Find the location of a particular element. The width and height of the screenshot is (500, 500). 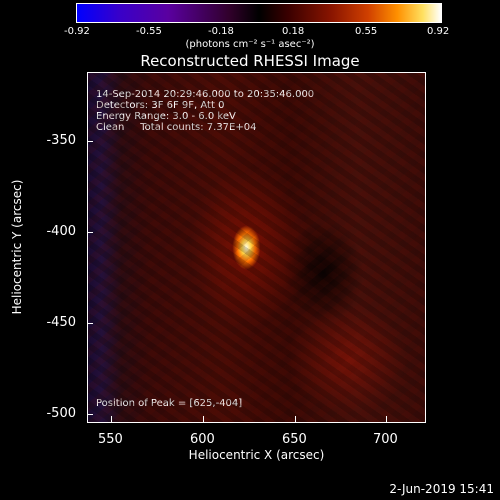

time-range: 14-Sep-2014 20:29:46.000 to 20:35:46.000 is located at coordinates (205, 94).